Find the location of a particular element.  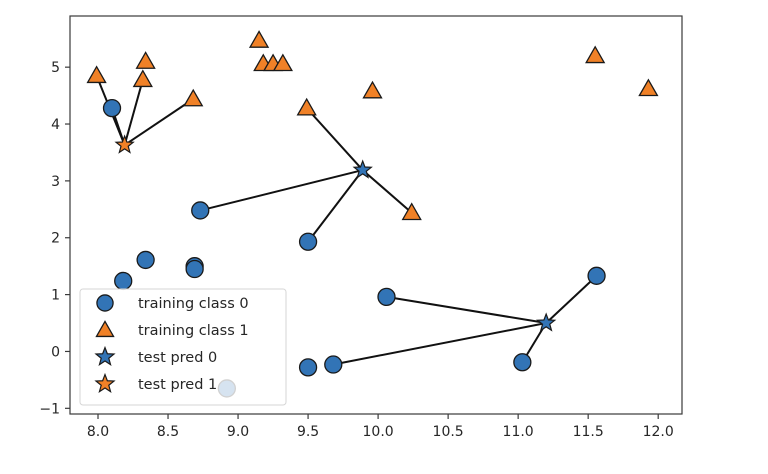

x-tick-label: 8.5 is located at coordinates (168, 432).